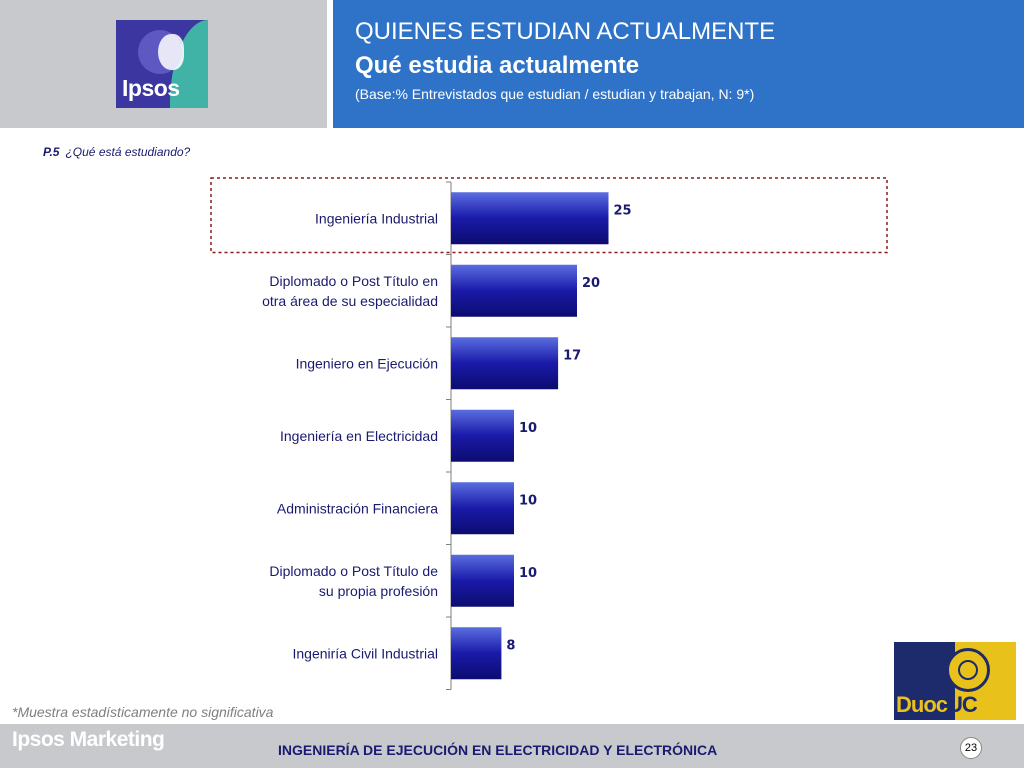 The height and width of the screenshot is (768, 1024). What do you see at coordinates (128, 152) in the screenshot?
I see `question-text: ¿Qué está estudiando?` at bounding box center [128, 152].